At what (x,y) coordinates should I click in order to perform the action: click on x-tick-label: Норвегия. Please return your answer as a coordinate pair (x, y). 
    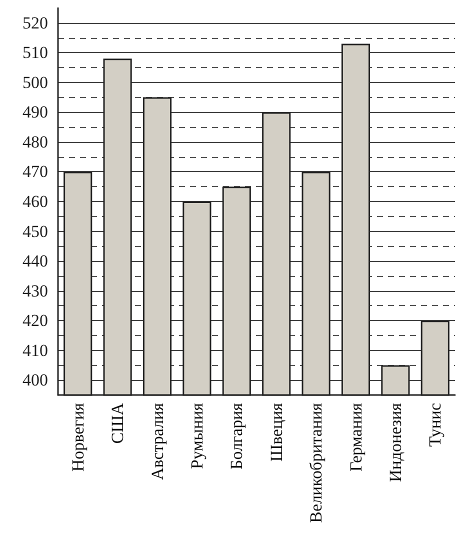
    Looking at the image, I should click on (78, 437).